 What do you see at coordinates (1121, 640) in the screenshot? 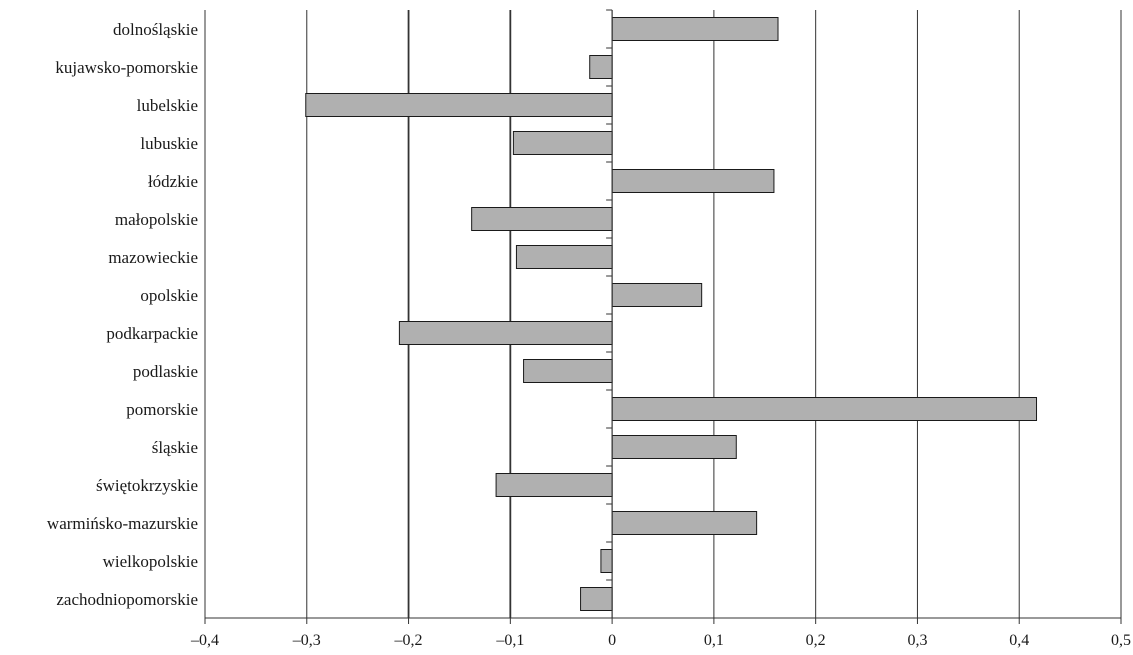
I see `x-tick-label: 0,5` at bounding box center [1121, 640].